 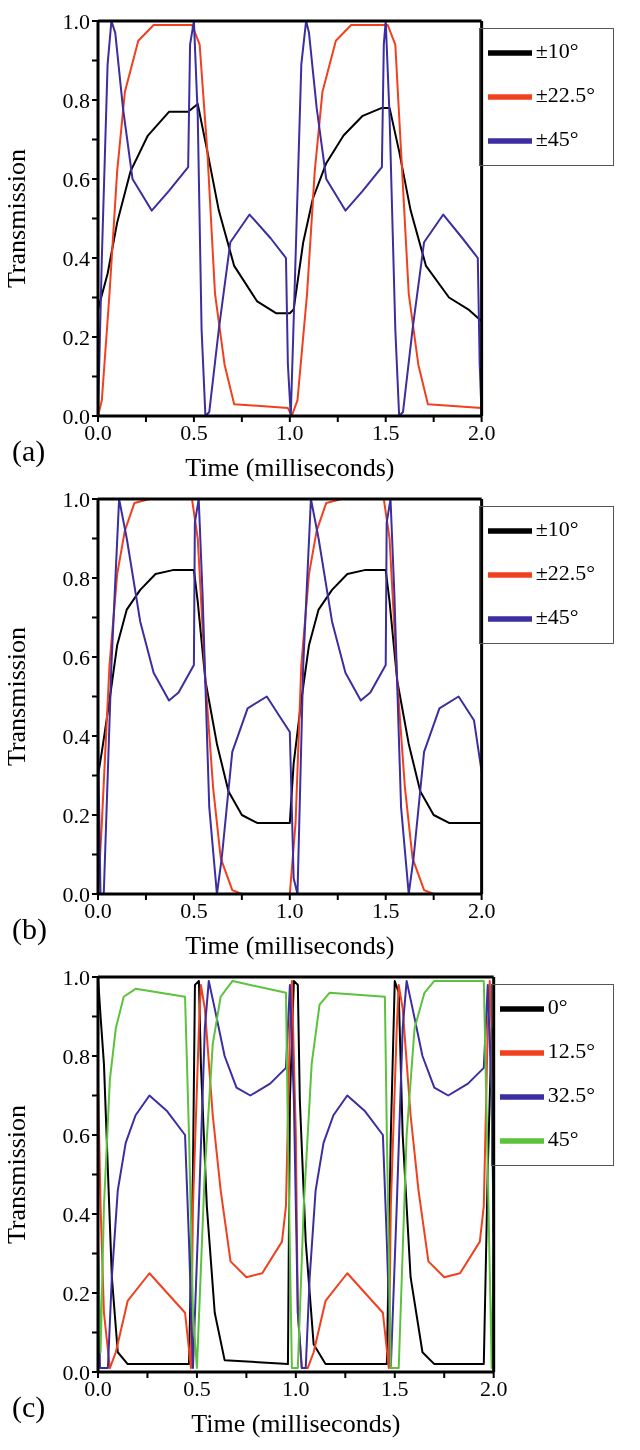 I want to click on text: (b), so click(x=29, y=929).